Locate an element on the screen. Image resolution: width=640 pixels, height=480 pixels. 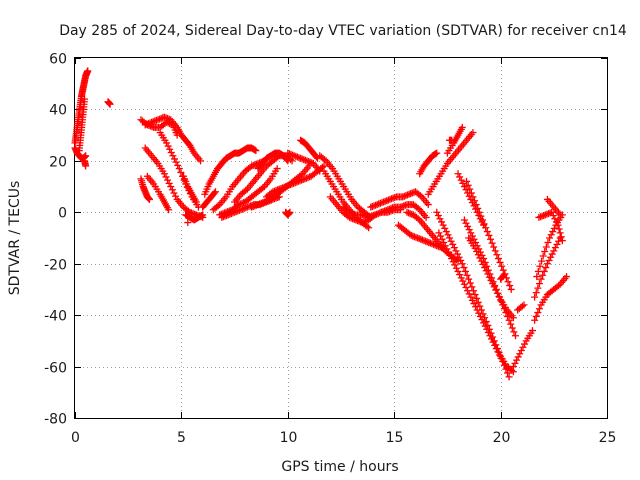
series-arc-az is located at coordinates (553, 207).